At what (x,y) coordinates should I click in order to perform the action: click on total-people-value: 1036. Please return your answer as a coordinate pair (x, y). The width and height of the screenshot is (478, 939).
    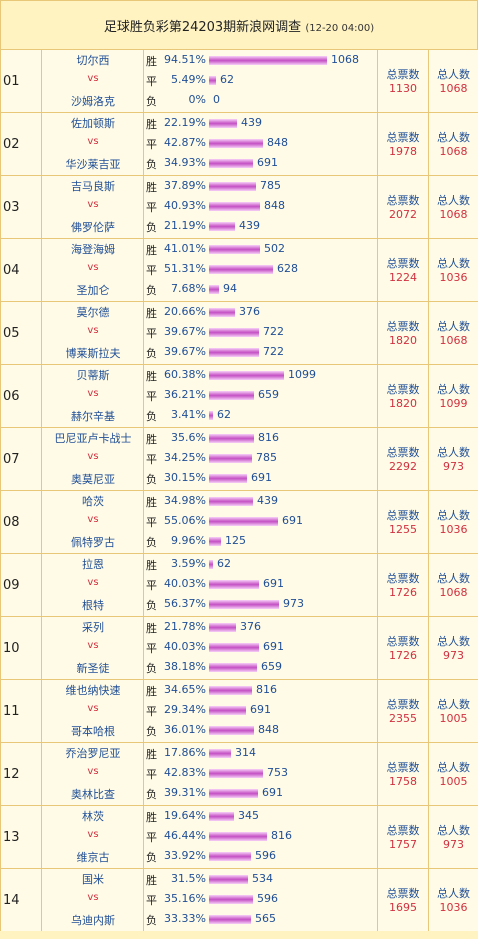
    Looking at the image, I should click on (453, 277).